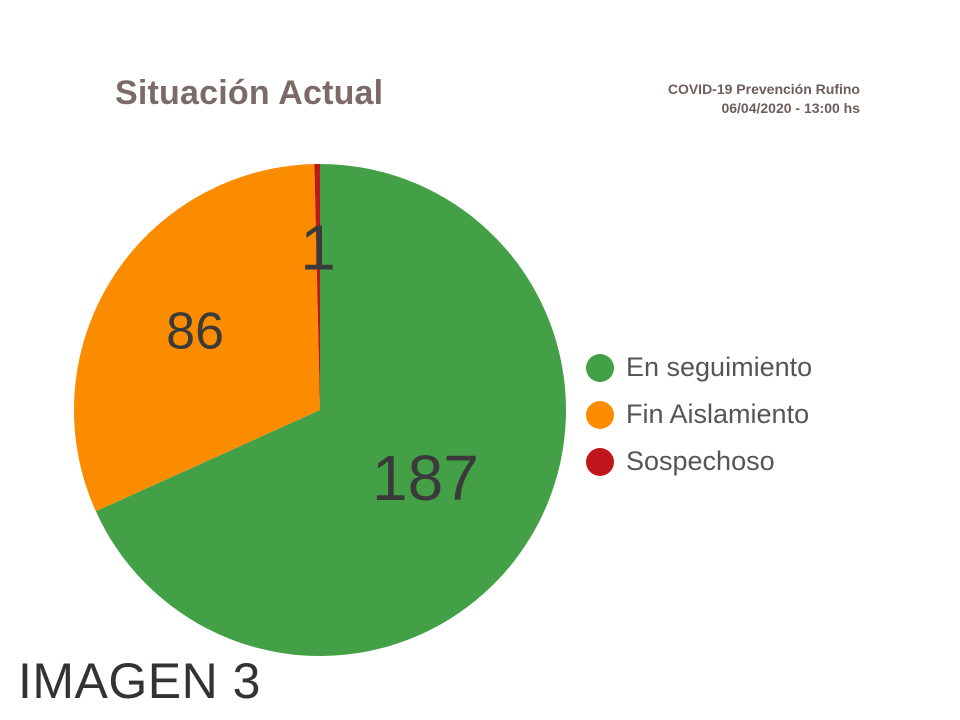 The image size is (960, 720). What do you see at coordinates (790, 108) in the screenshot?
I see `source-timestamp: 06/04/2020 - 13:00 hs` at bounding box center [790, 108].